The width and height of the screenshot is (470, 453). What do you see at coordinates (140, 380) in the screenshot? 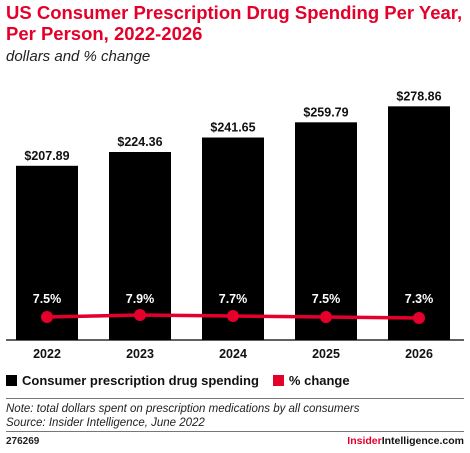
I see `legend-label-spending: Consumer prescription drug spending` at bounding box center [140, 380].